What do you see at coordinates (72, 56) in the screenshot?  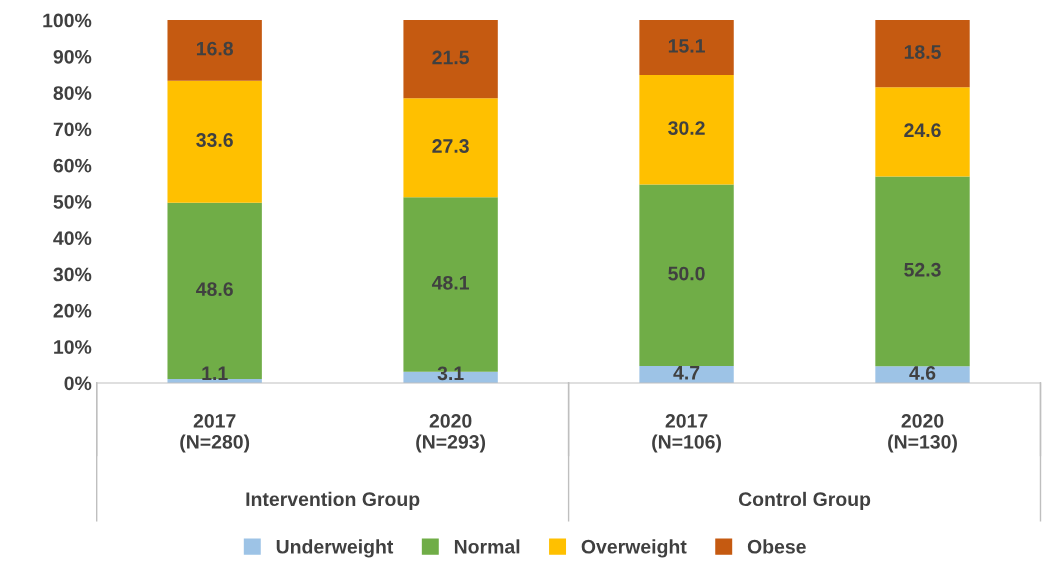 I see `y-tick-label: 90%` at bounding box center [72, 56].